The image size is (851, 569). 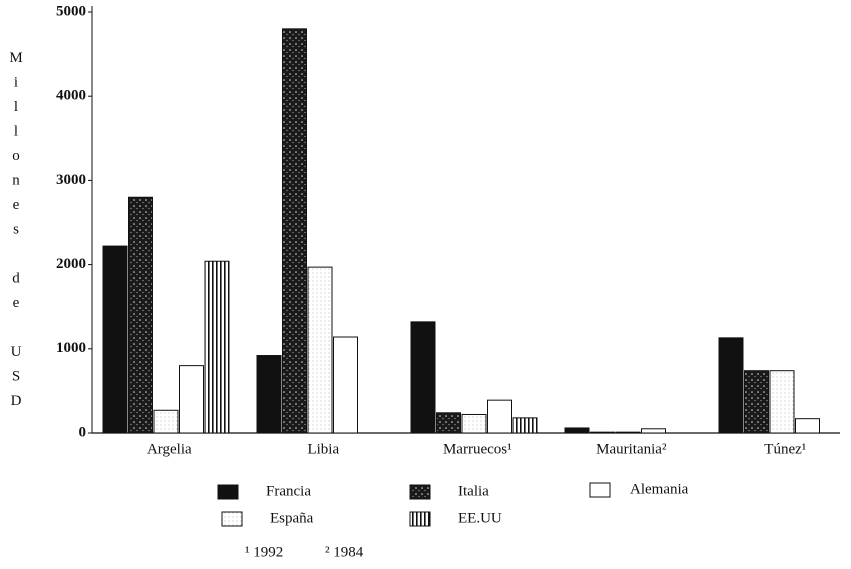 I want to click on x-tick-label: Marruecos¹, so click(x=477, y=449).